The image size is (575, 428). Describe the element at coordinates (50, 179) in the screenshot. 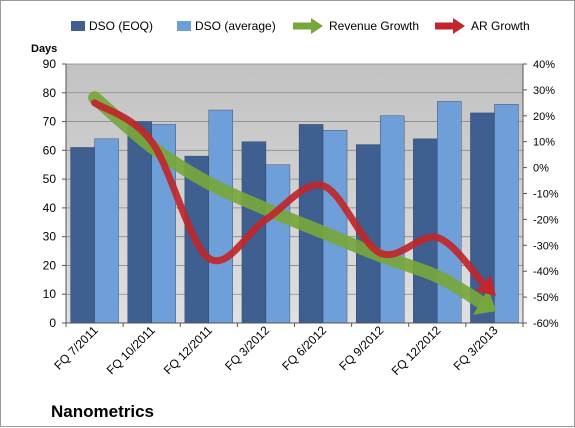

I see `y-tick-label: 50` at that location.